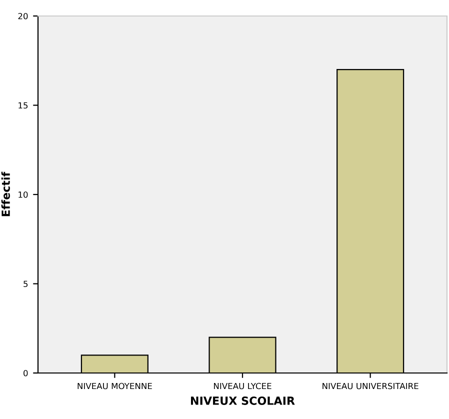  What do you see at coordinates (23, 105) in the screenshot?
I see `y-tick-label: 15` at bounding box center [23, 105].